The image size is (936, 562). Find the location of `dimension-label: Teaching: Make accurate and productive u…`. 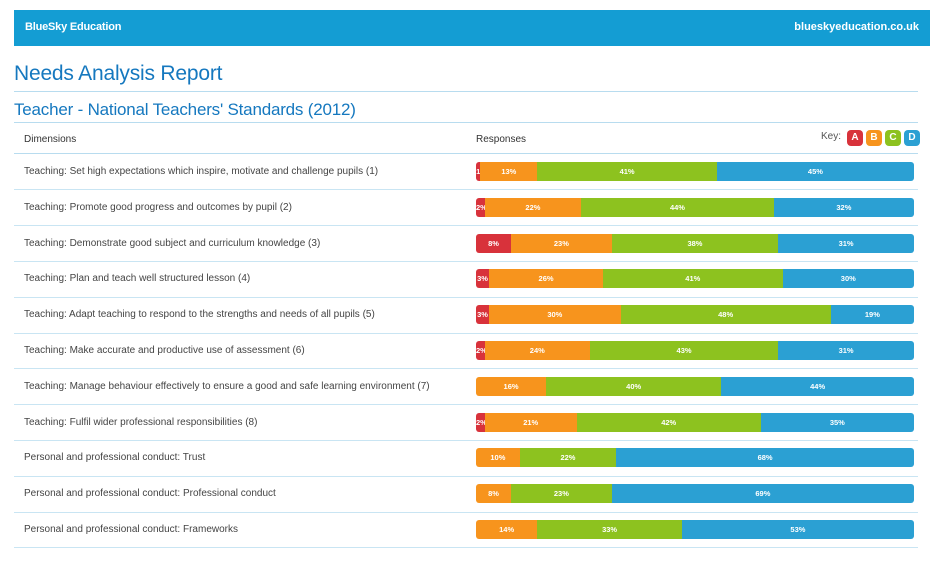

dimension-label: Teaching: Make accurate and productive u… is located at coordinates (164, 350).